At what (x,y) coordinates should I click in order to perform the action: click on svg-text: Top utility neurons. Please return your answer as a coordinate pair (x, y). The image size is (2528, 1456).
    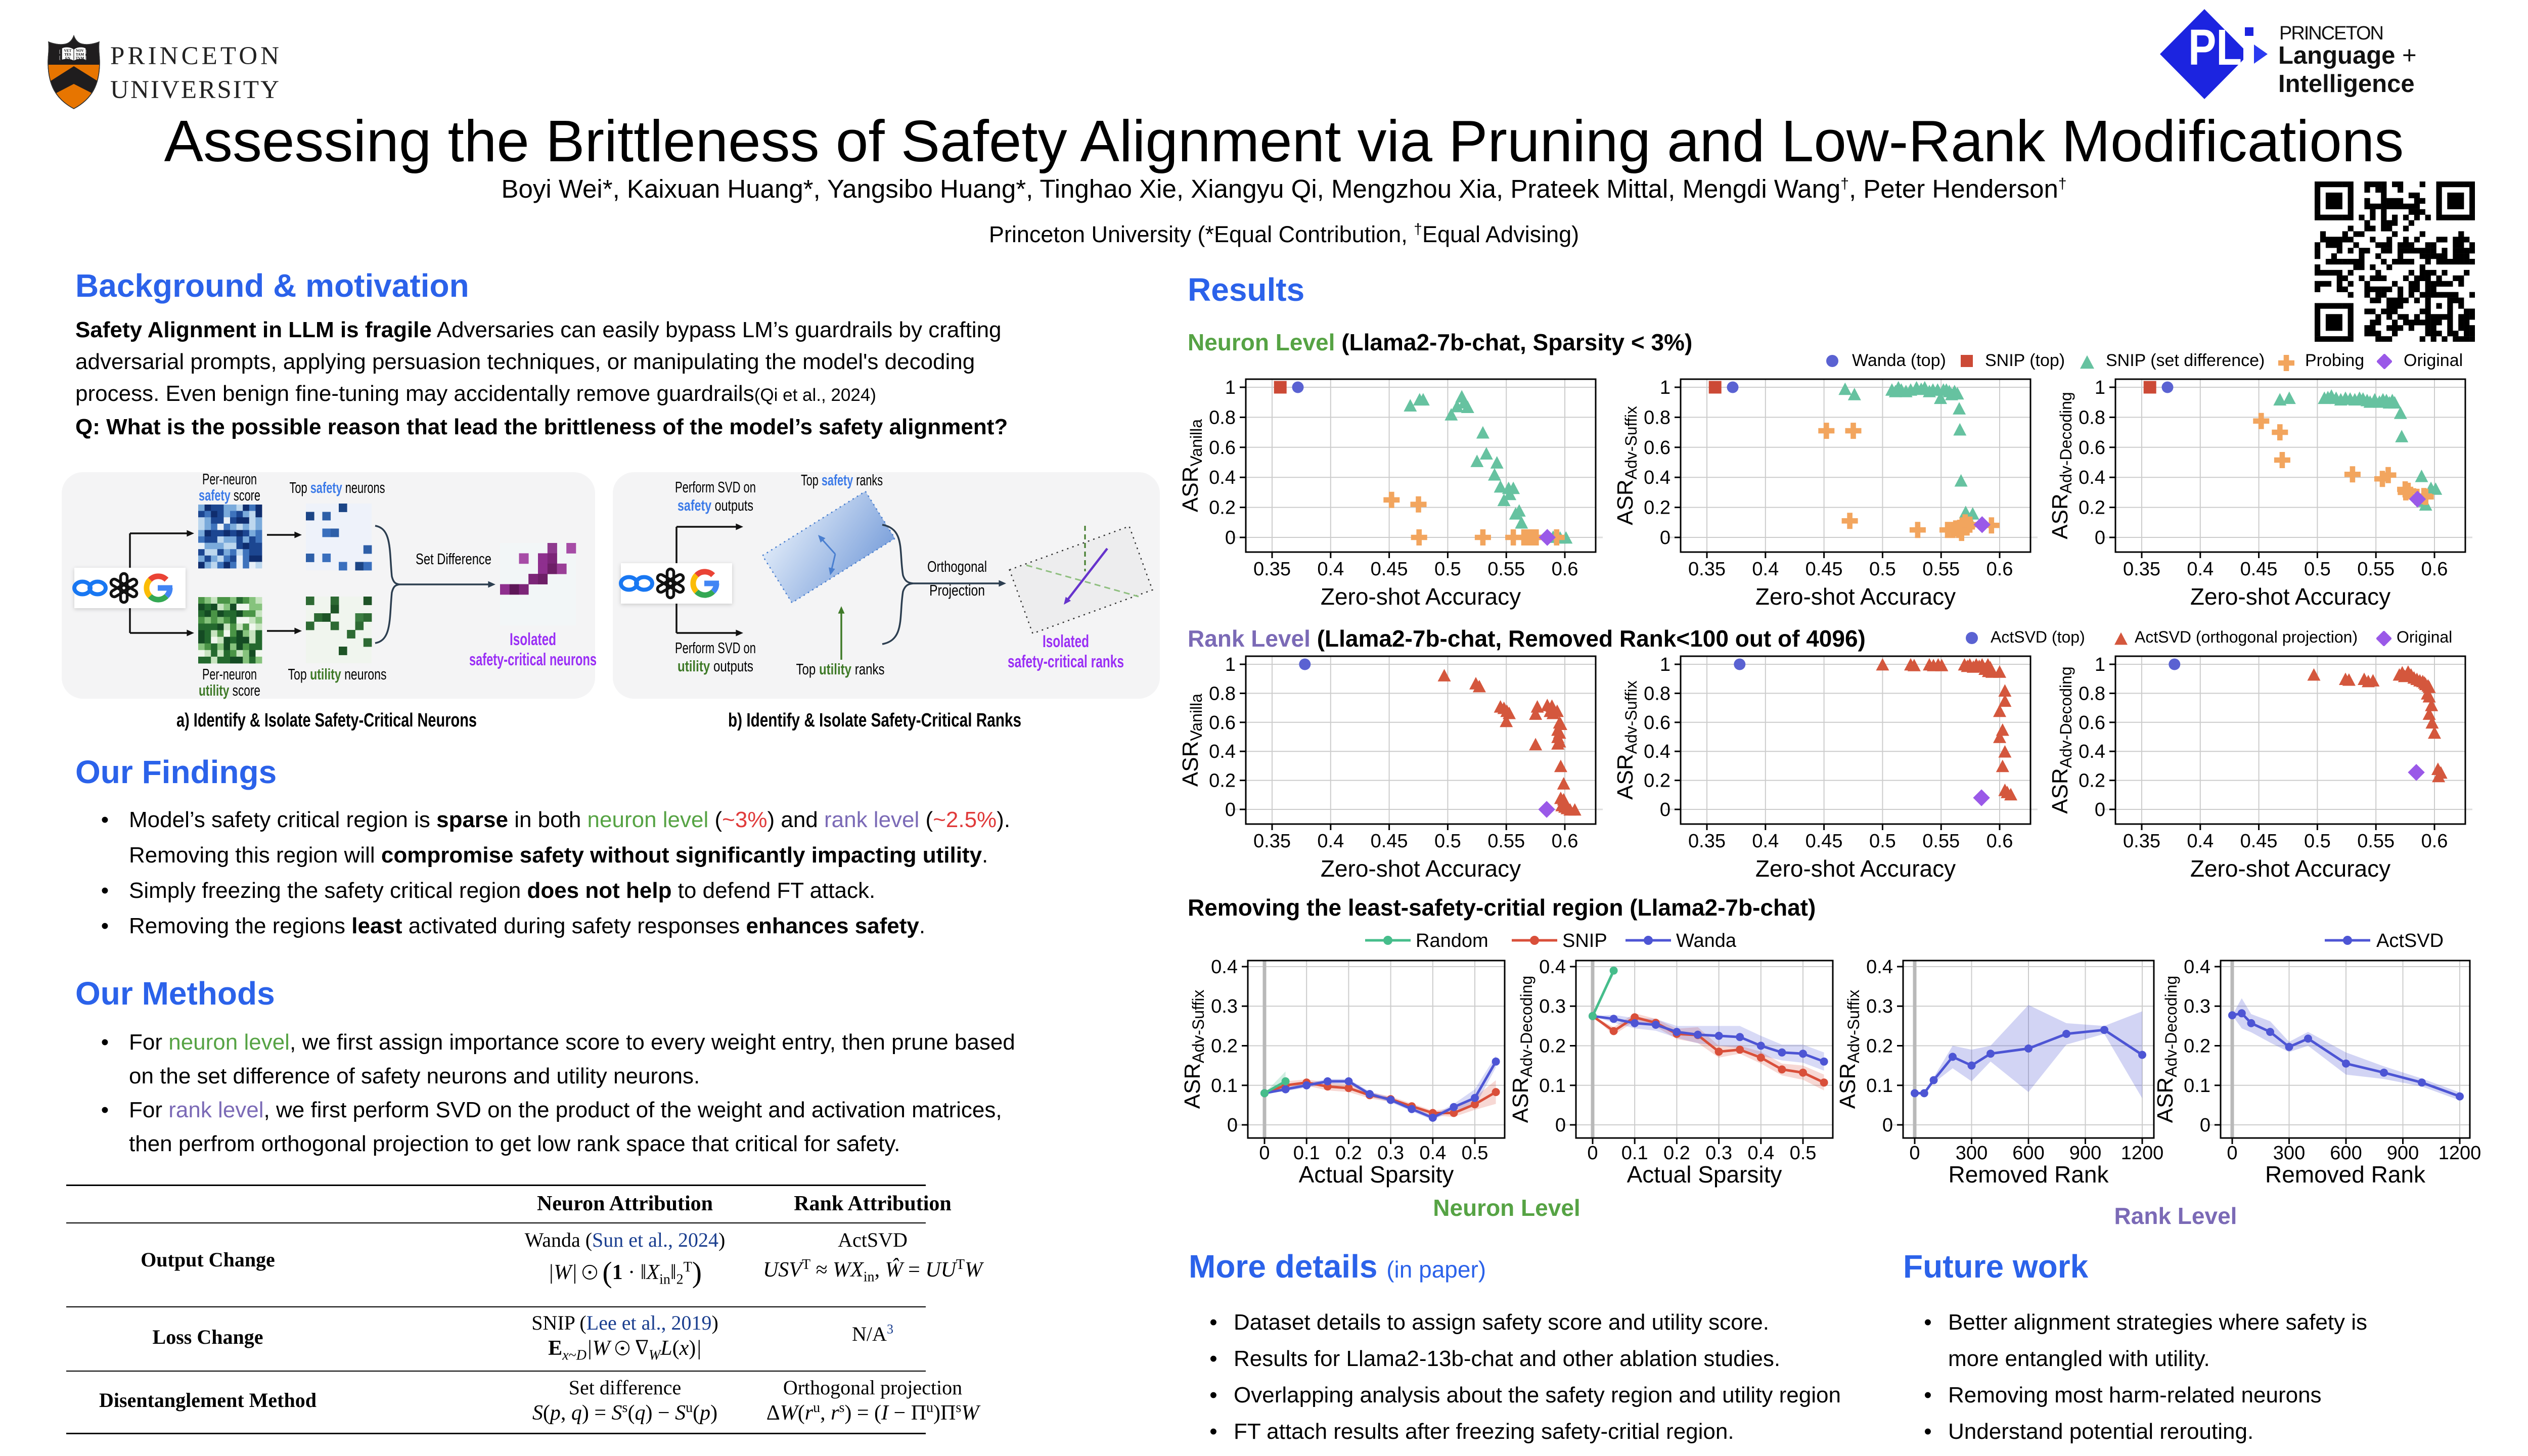
    Looking at the image, I should click on (338, 674).